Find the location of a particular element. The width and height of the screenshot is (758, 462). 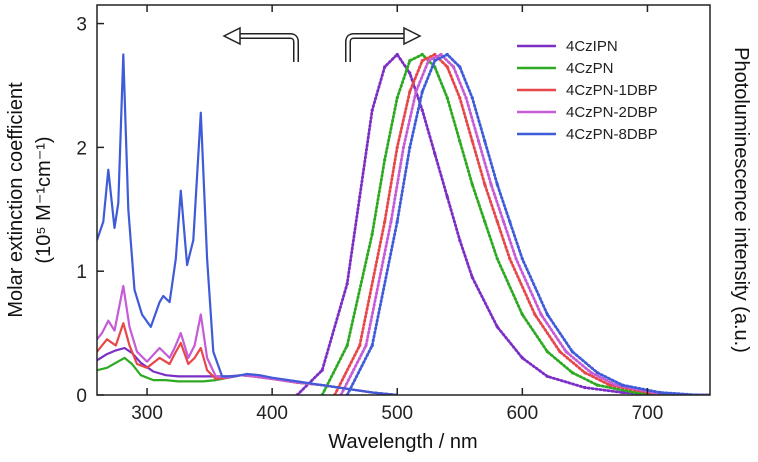

x-tick-label: 600 is located at coordinates (522, 413).